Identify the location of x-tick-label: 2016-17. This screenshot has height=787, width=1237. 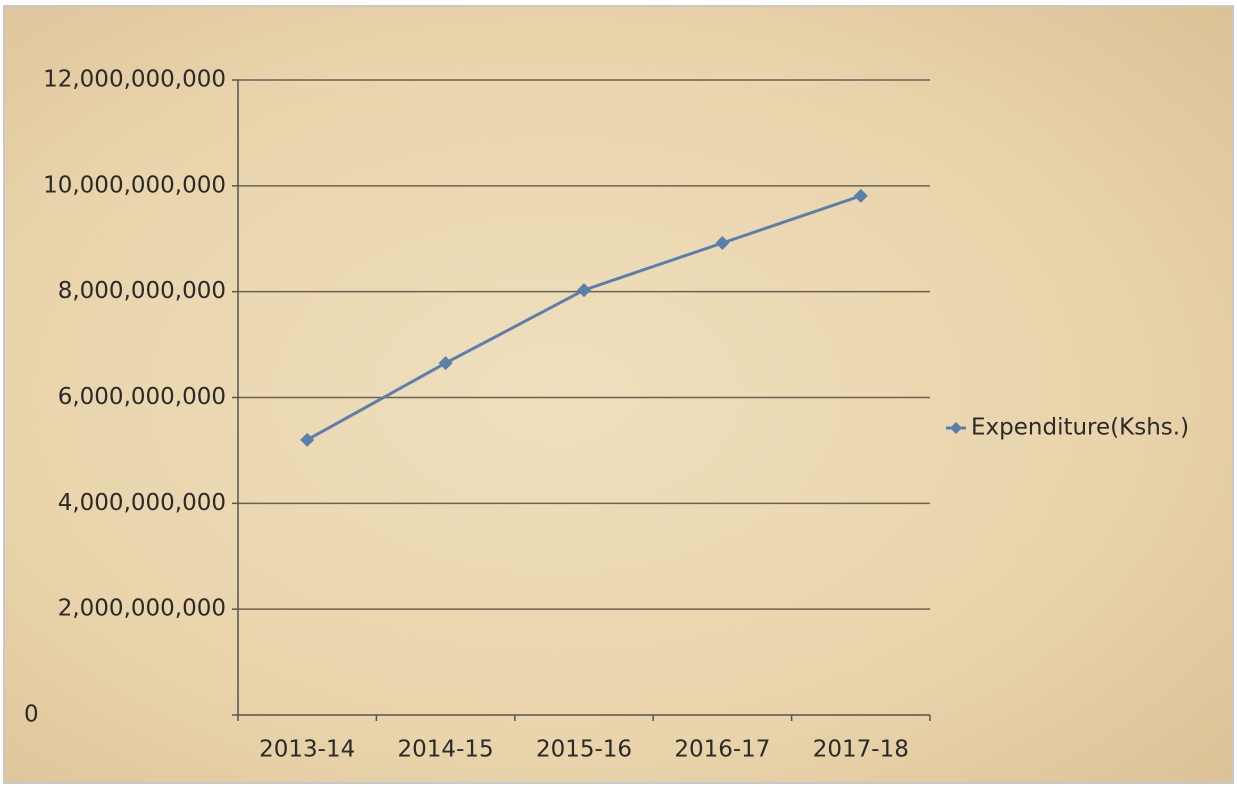
(722, 750).